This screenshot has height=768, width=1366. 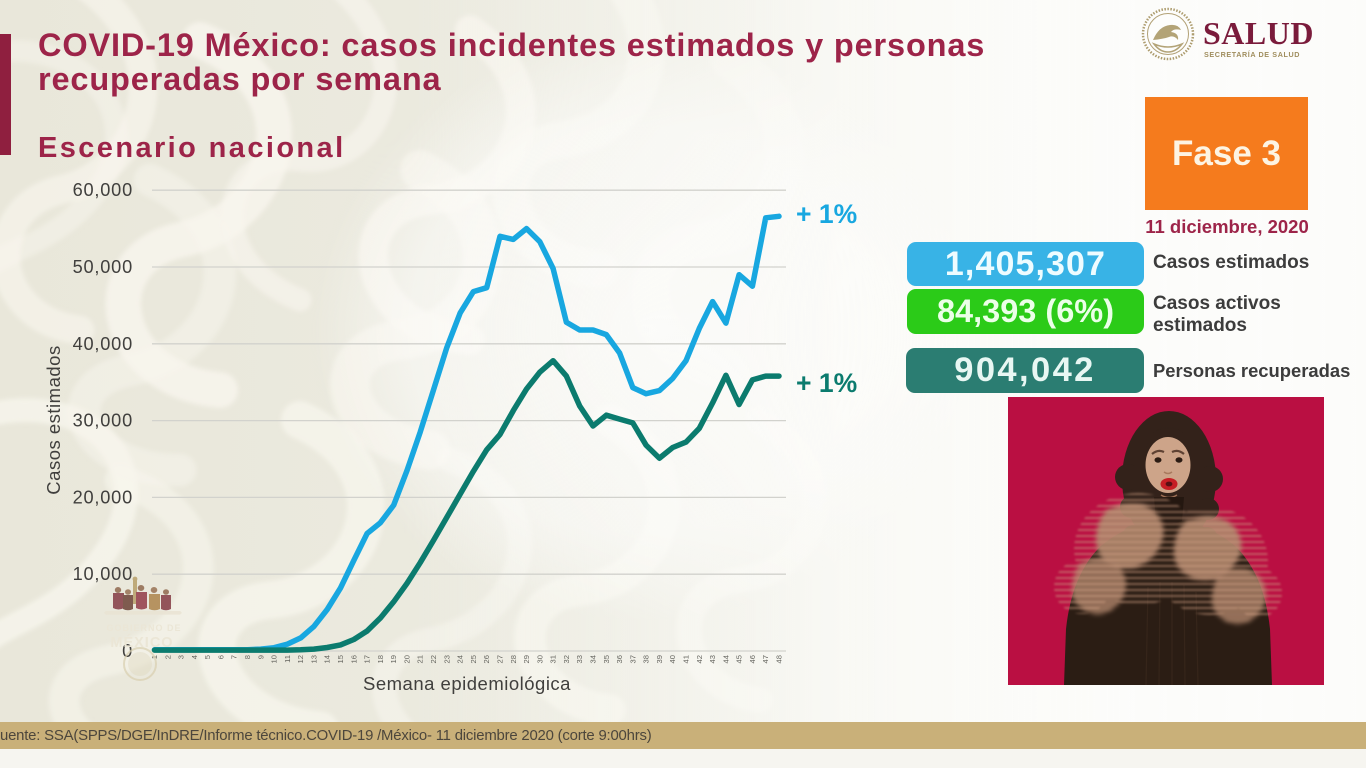 I want to click on svg-text: 6, so click(x=220, y=657).